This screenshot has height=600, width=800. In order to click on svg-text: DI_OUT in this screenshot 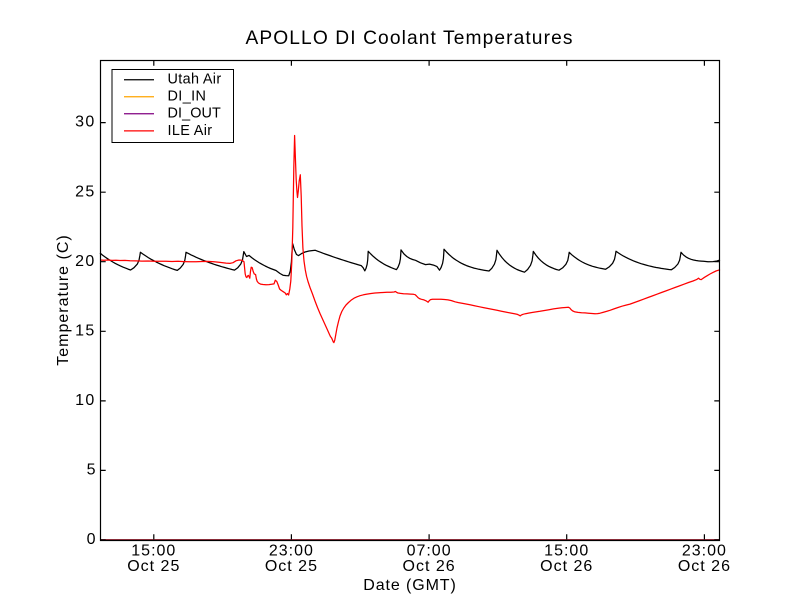, I will do `click(194, 114)`.